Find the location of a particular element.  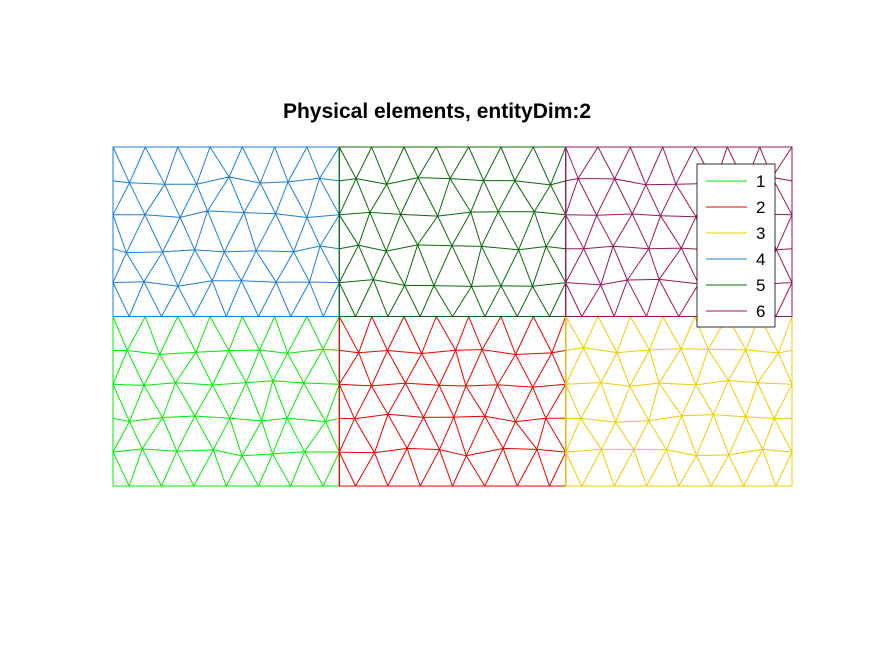

legend-label-1: 1 is located at coordinates (760, 181).